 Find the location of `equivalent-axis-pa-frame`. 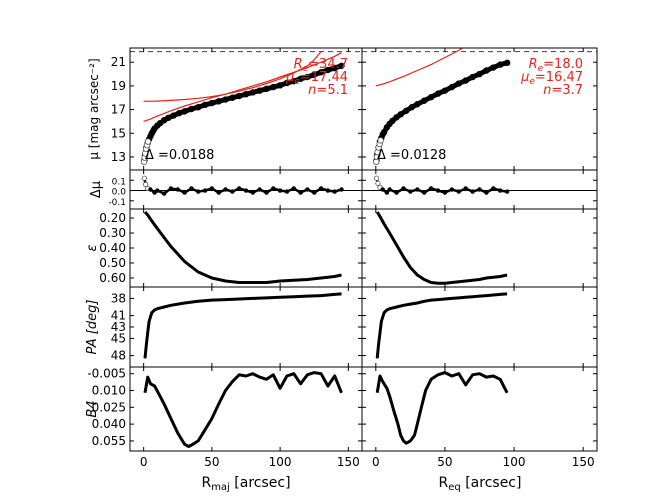

equivalent-axis-pa-frame is located at coordinates (479, 327).